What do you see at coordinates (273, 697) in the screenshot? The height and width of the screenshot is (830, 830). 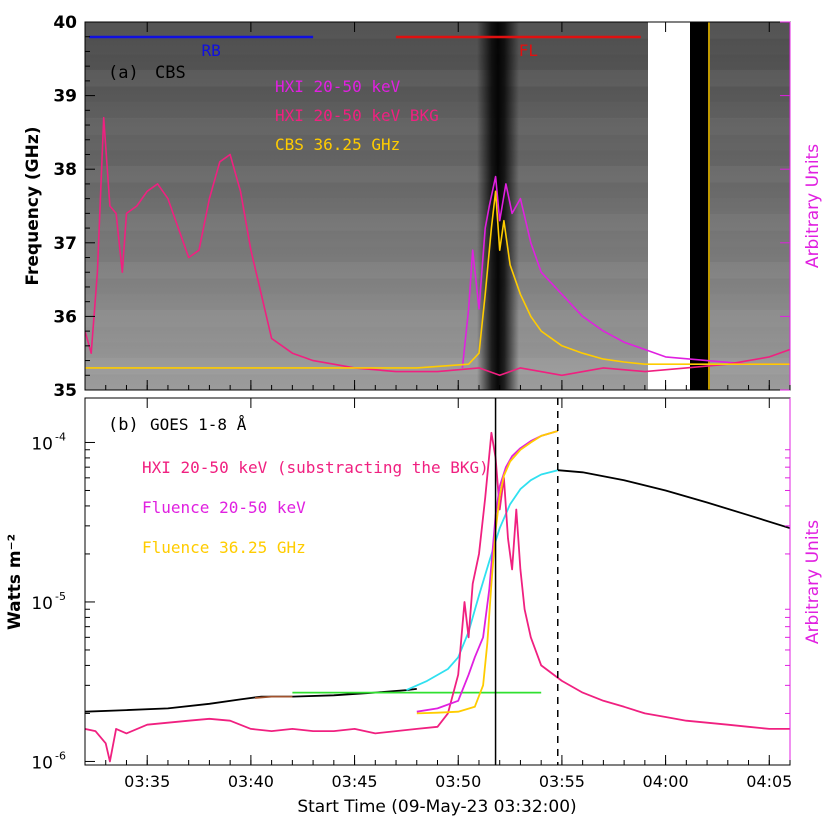 I see `panel-b-curve-2-line` at bounding box center [273, 697].